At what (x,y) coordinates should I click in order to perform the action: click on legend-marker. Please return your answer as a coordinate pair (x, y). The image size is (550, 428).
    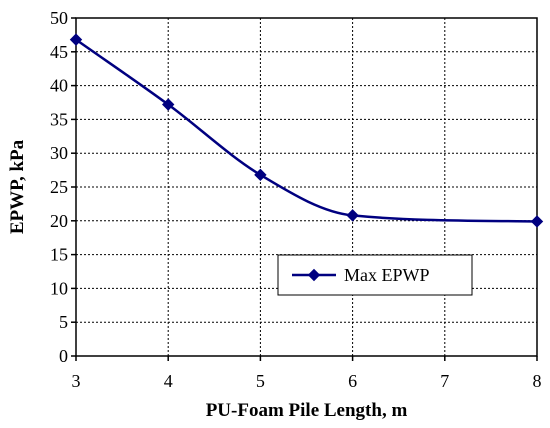
    Looking at the image, I should click on (314, 275).